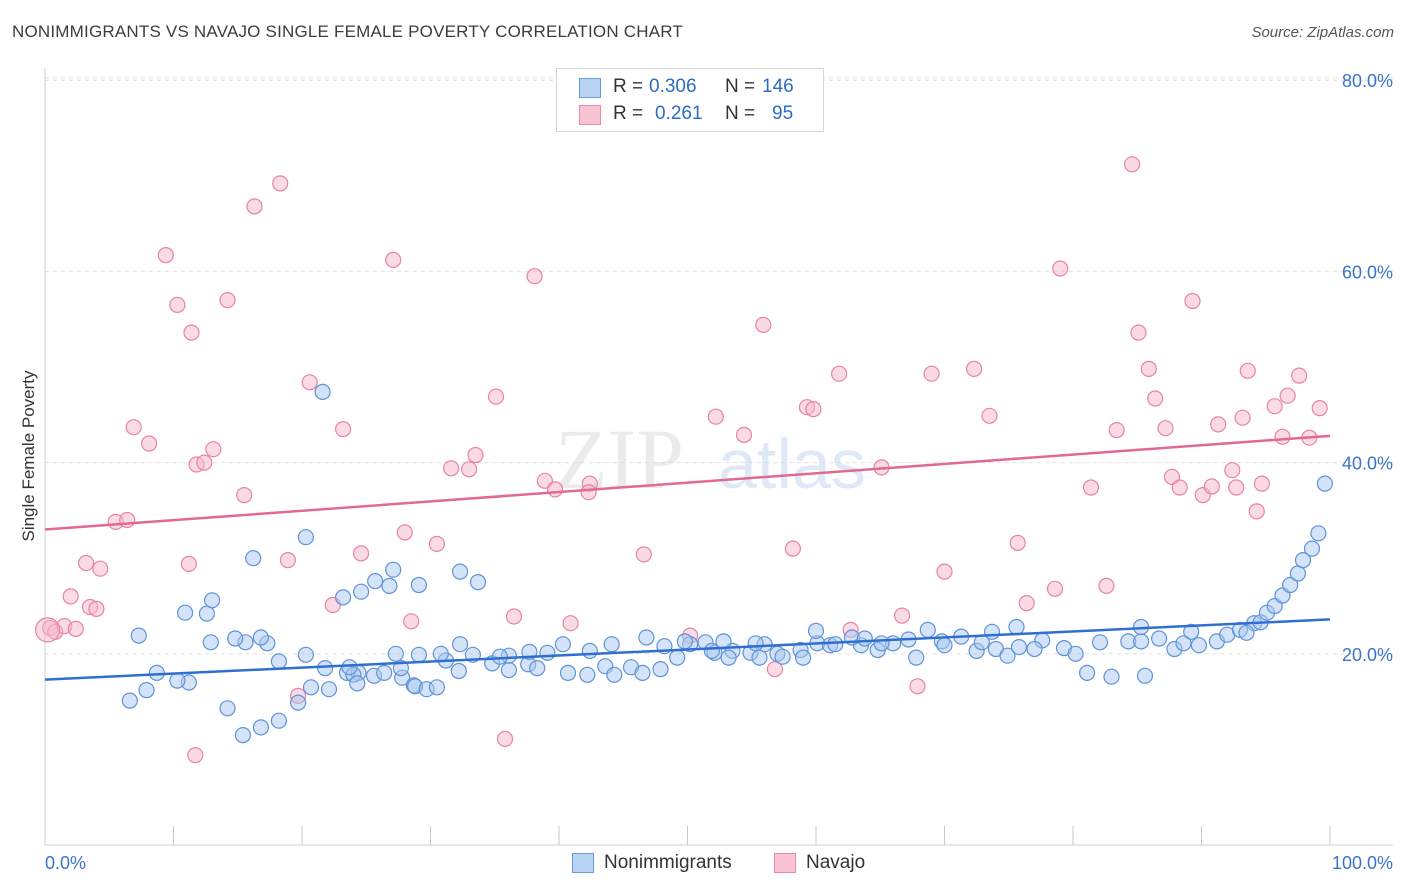  I want to click on y-tick-label: 40.0%, so click(1367, 464).